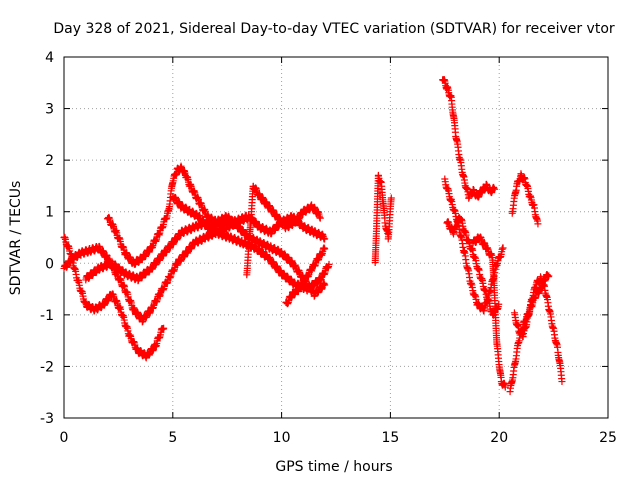 The height and width of the screenshot is (480, 640). Describe the element at coordinates (49, 213) in the screenshot. I see `y-tick-label: 1` at that location.